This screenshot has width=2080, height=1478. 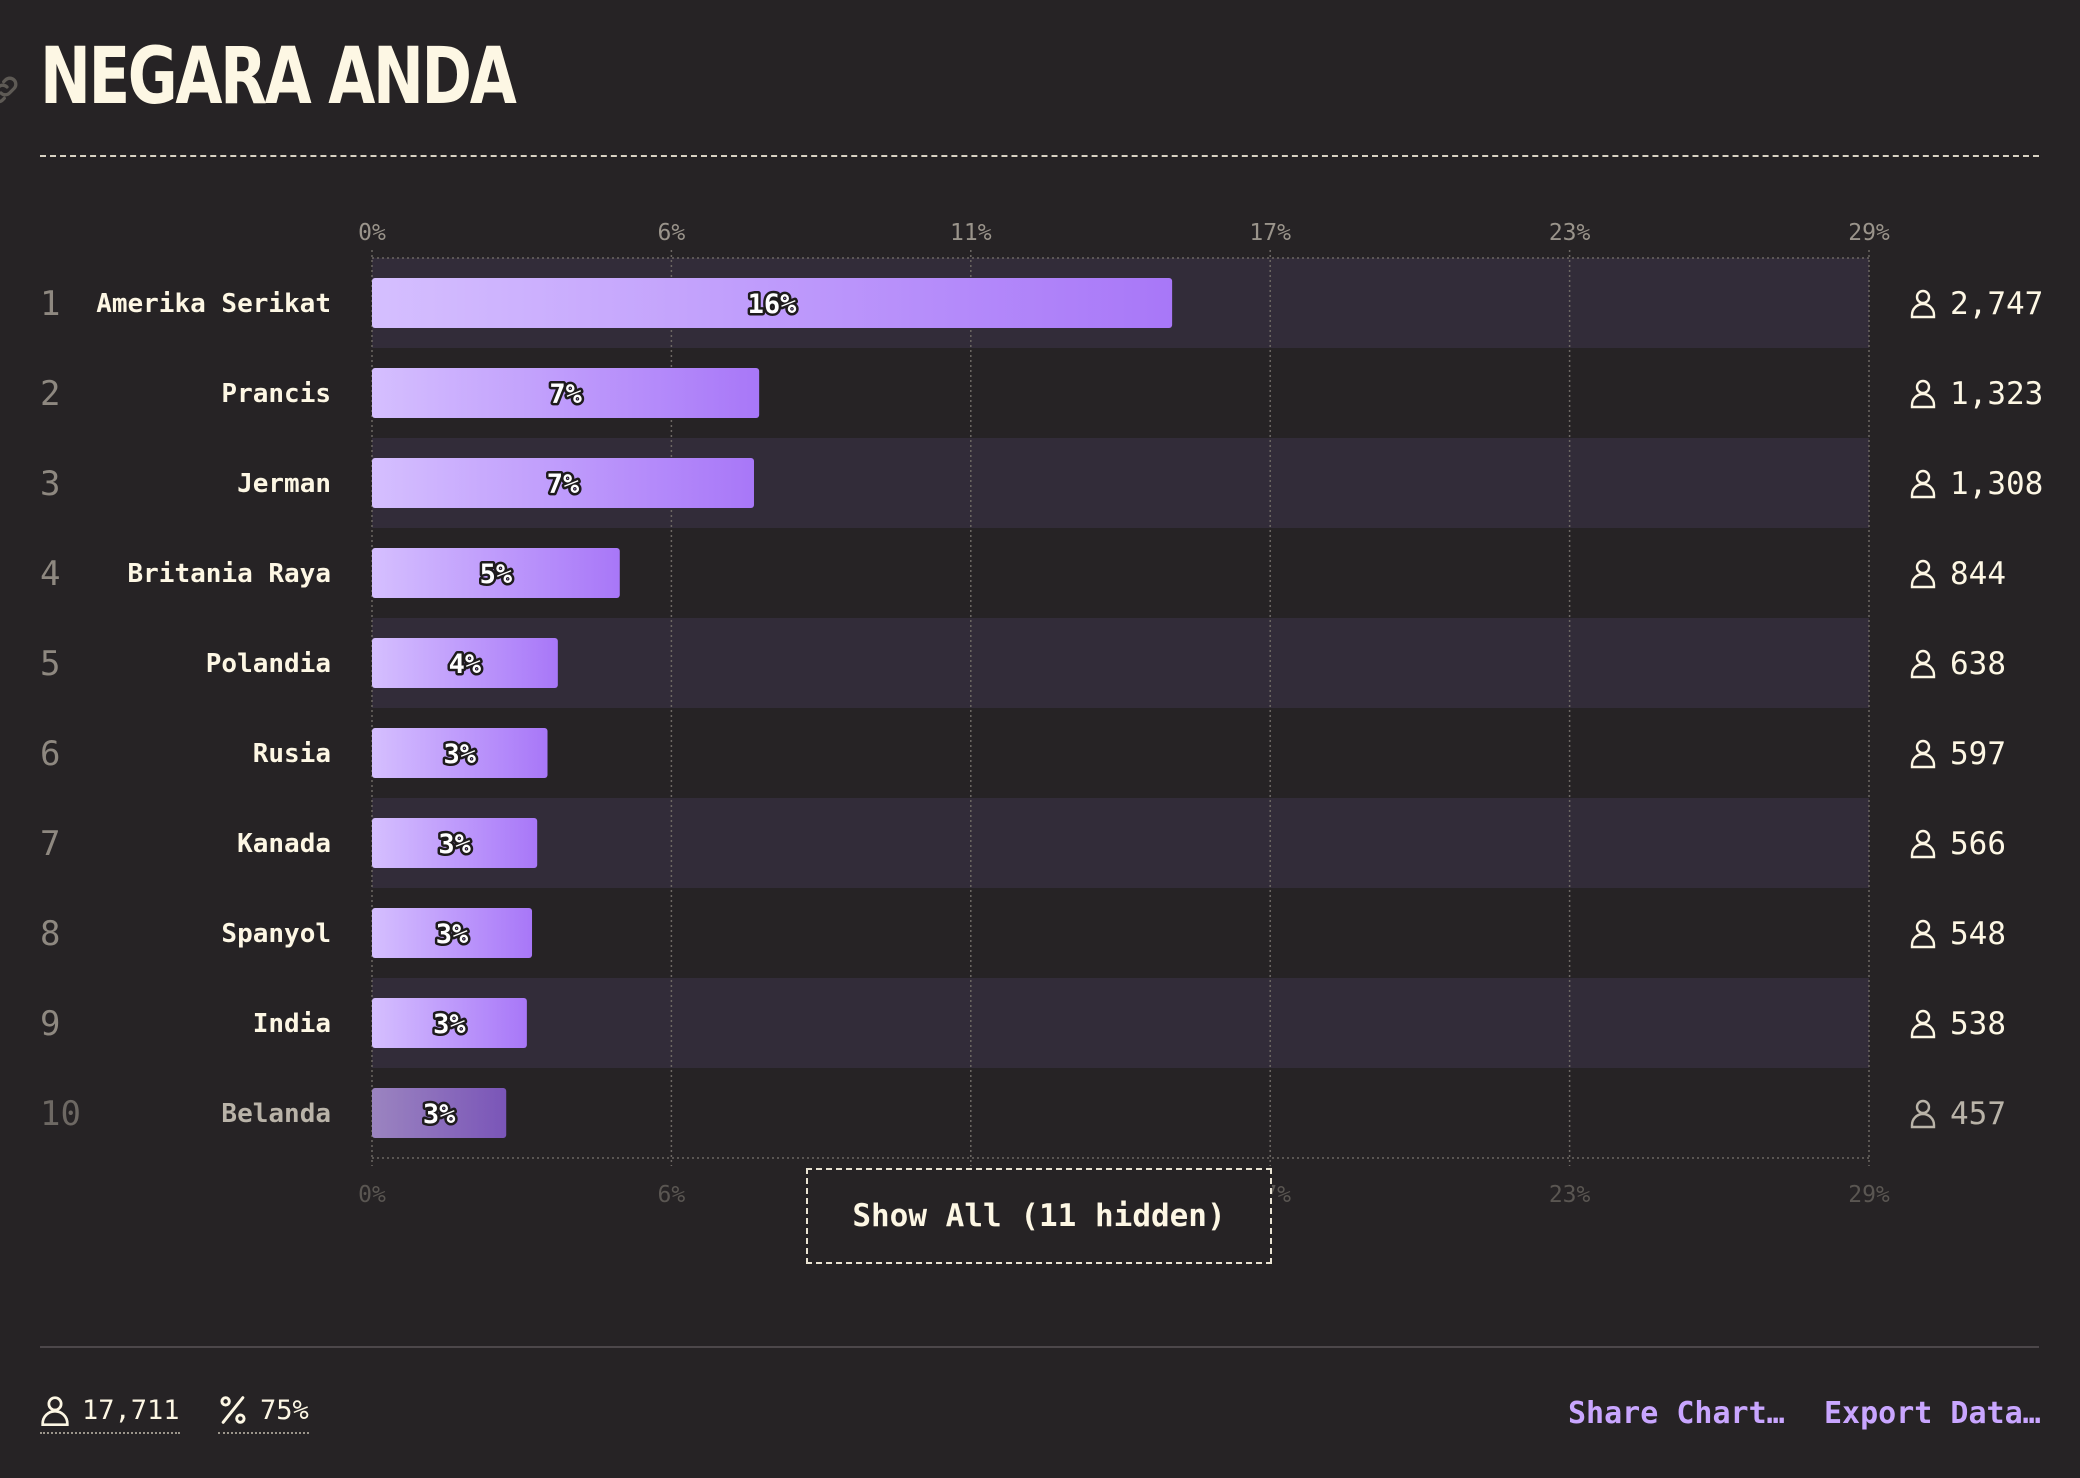 I want to click on rank-label: 7, so click(x=50, y=844).